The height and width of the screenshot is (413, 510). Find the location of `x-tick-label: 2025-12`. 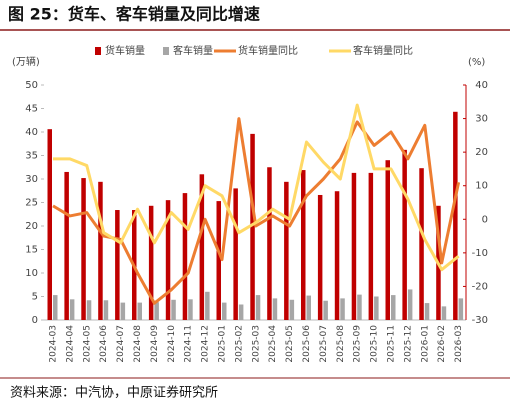

x-tick-label: 2025-12 is located at coordinates (408, 344).